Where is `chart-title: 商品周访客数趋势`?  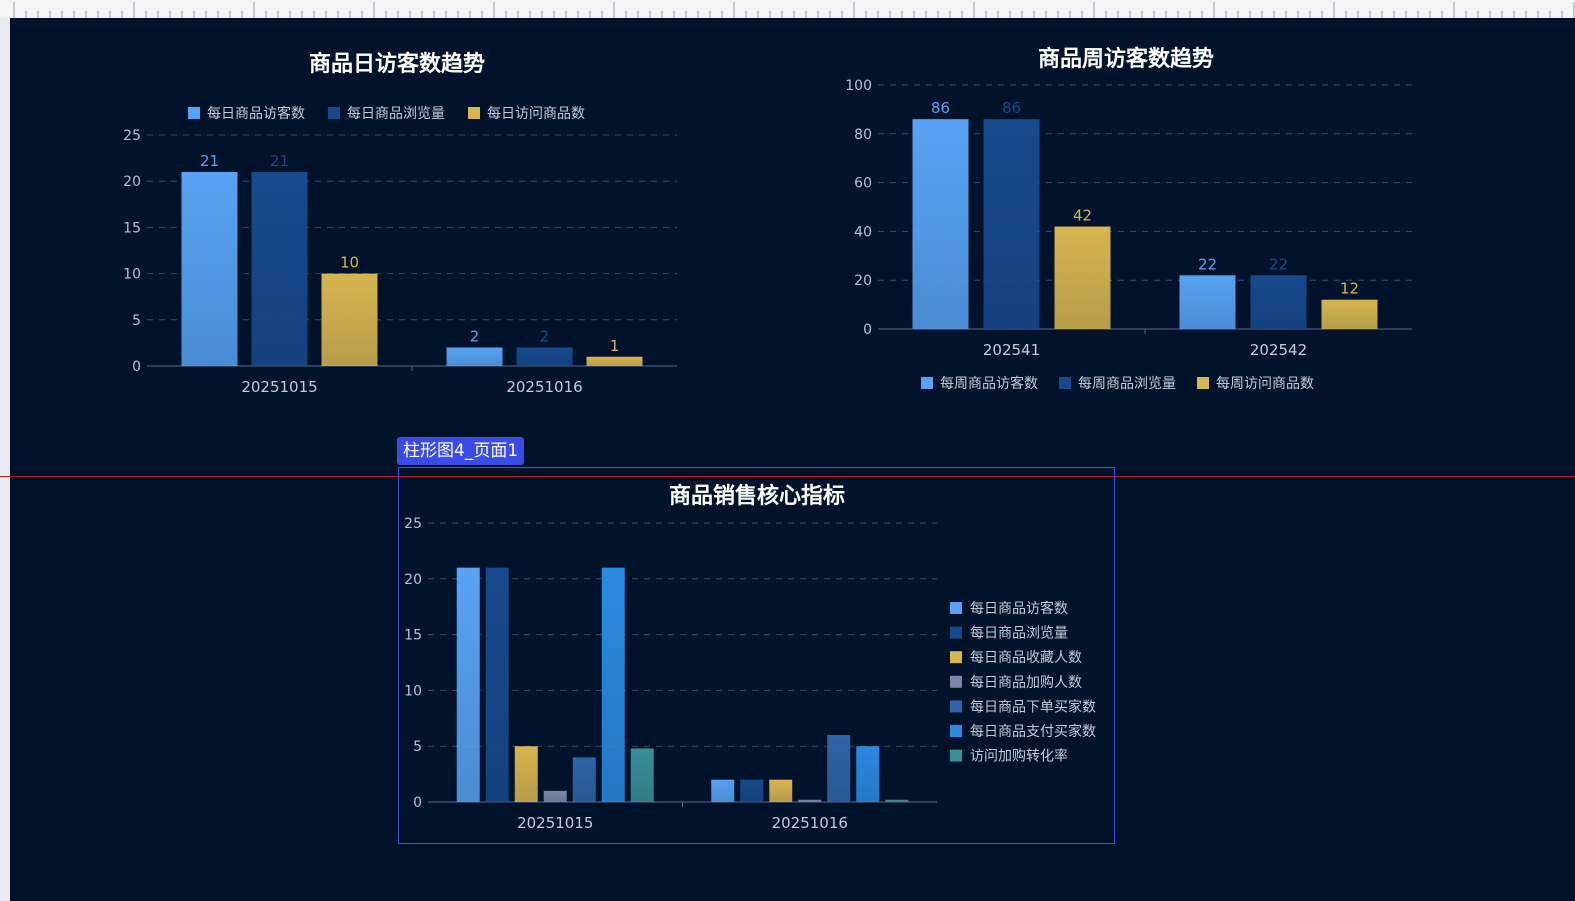 chart-title: 商品周访客数趋势 is located at coordinates (1126, 59).